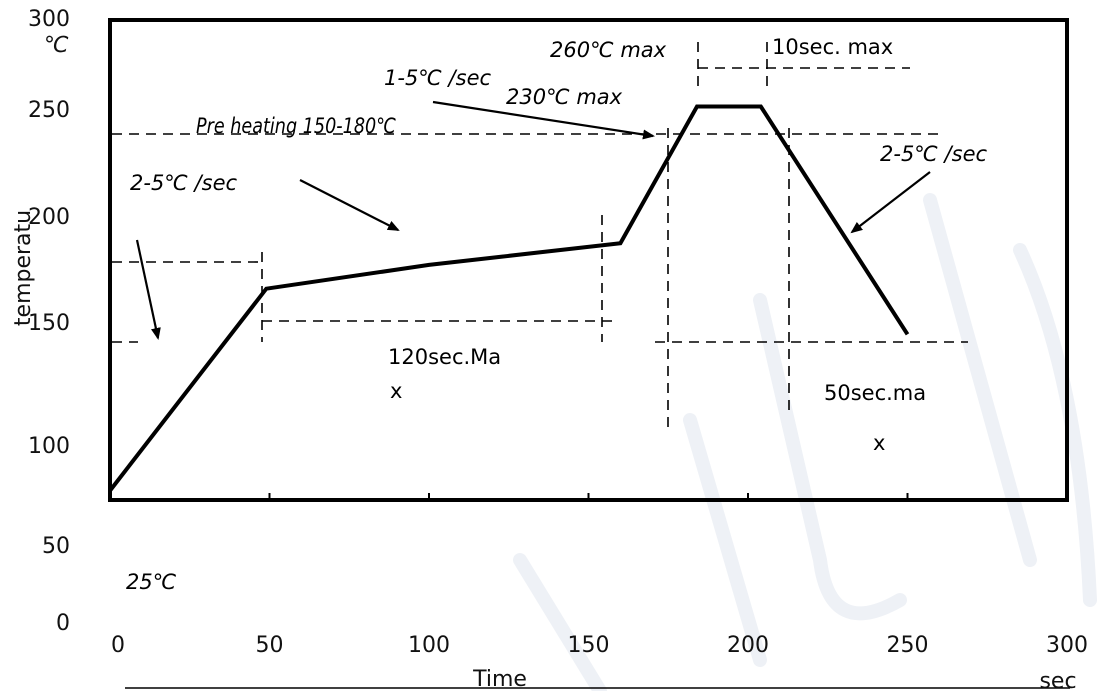 The image size is (1099, 691). I want to click on y-unit-label: ℃, so click(56, 45).